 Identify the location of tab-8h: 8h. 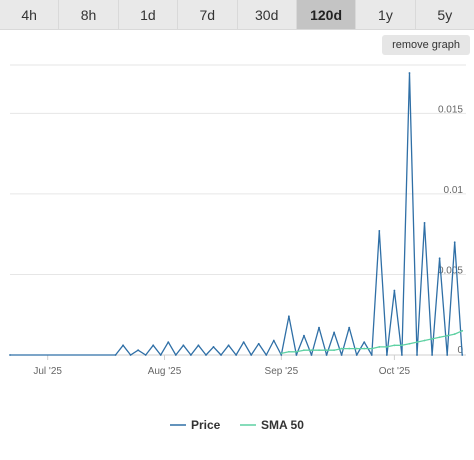
(89, 15).